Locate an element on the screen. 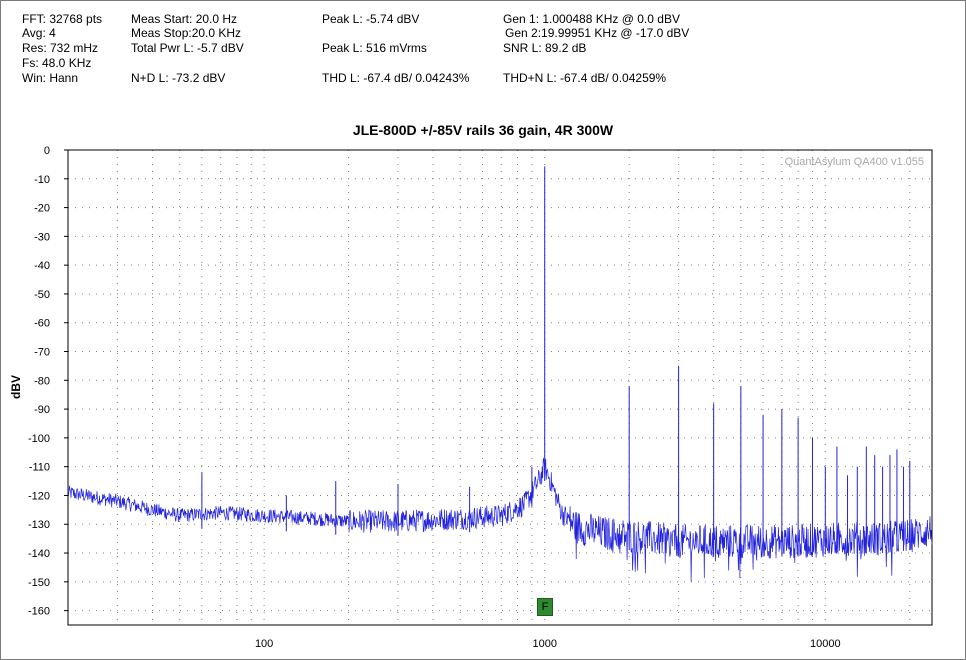 The height and width of the screenshot is (660, 966). gen2-readout: Gen 2:19.99951 KHz @ -17.0 dBV is located at coordinates (597, 33).